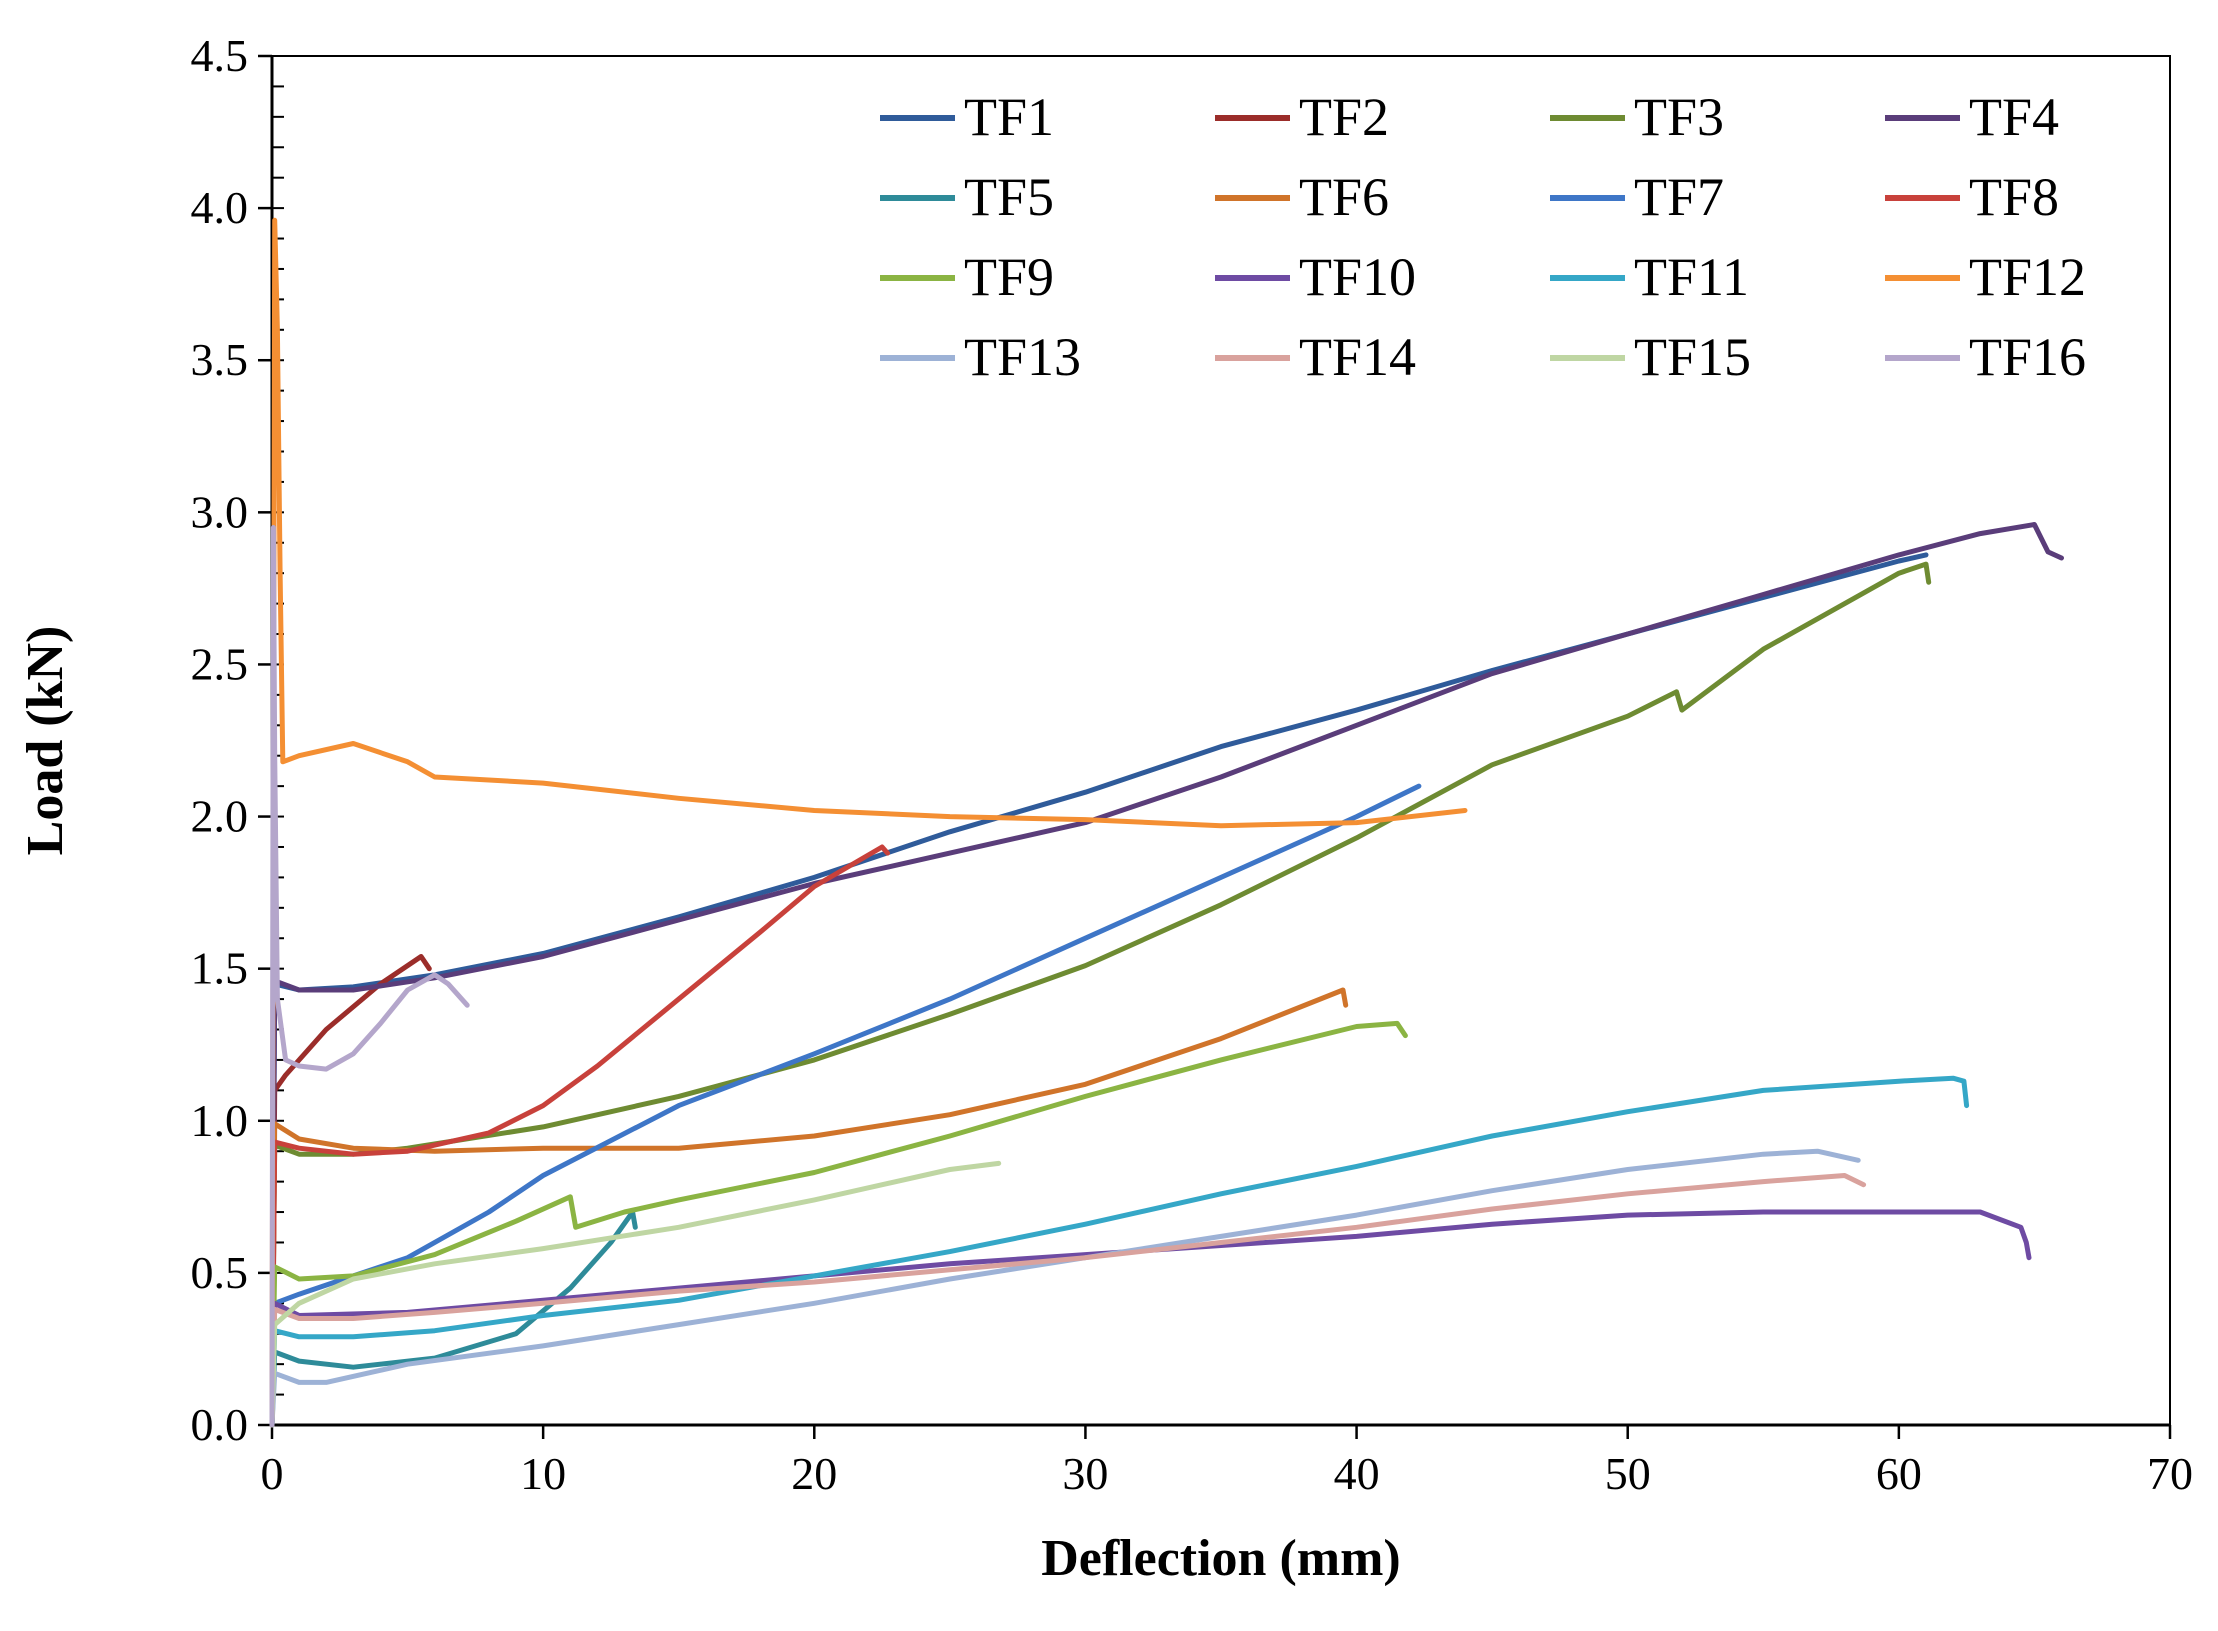 The image size is (2218, 1631). I want to click on legend-item-tf14: TF14, so click(1315, 357).